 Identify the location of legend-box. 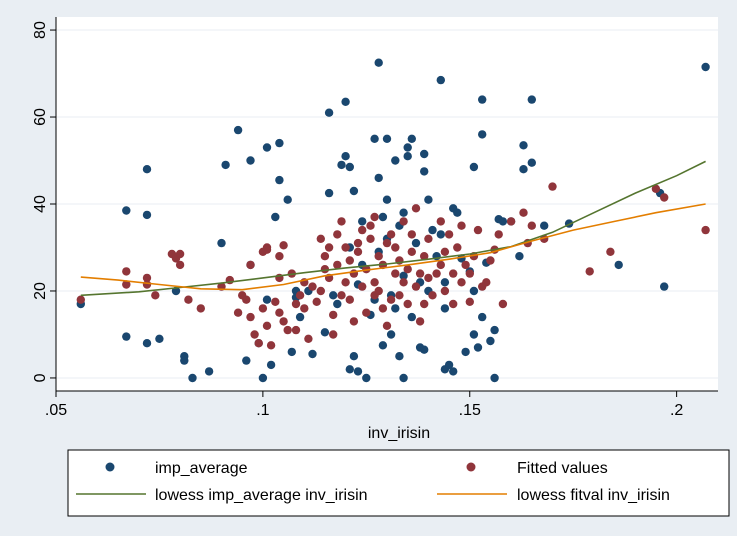
(398, 483).